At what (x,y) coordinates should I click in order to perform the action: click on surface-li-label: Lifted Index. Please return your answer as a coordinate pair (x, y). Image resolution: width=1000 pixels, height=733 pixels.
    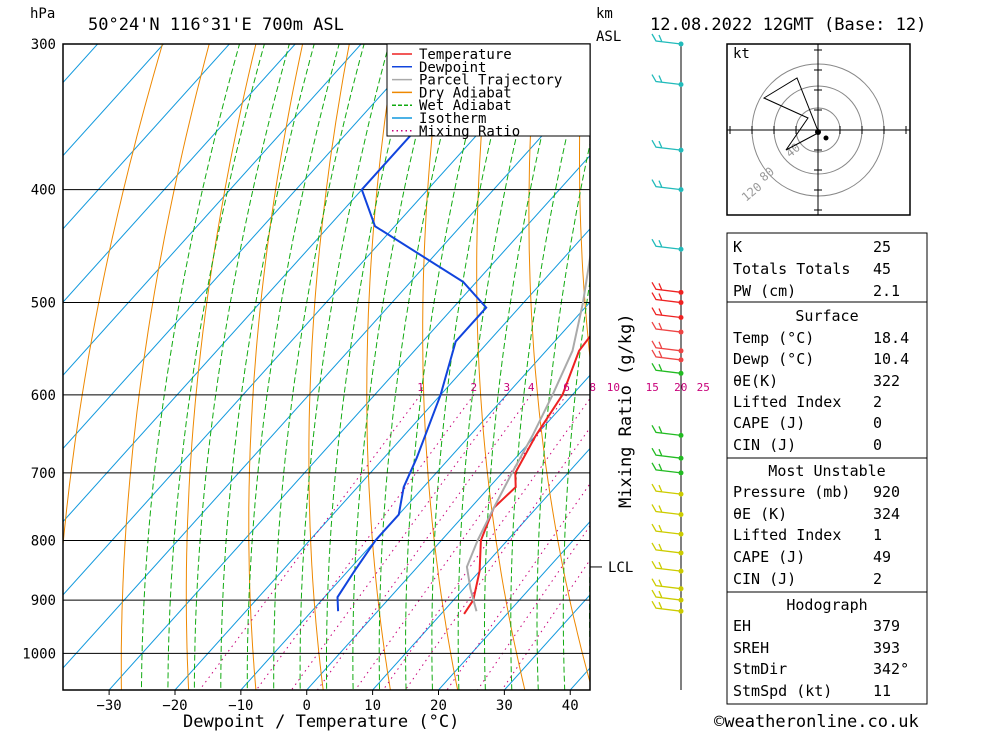
    Looking at the image, I should click on (787, 402).